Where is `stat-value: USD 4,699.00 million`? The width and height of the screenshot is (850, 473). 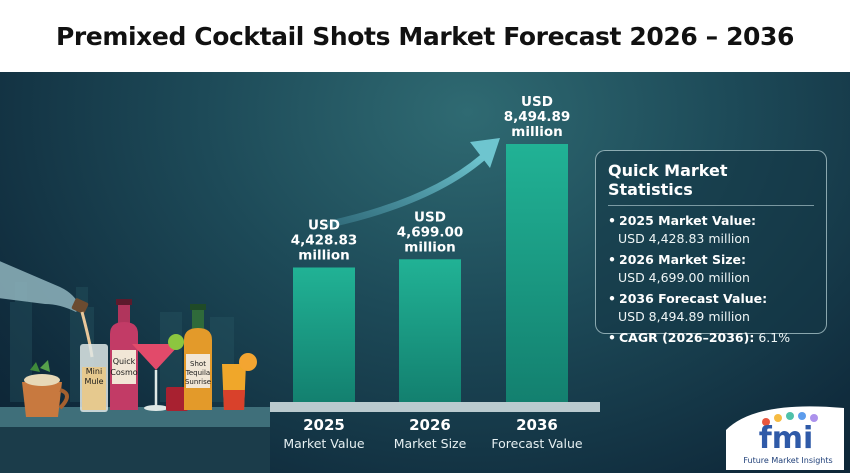 stat-value: USD 4,699.00 million is located at coordinates (684, 277).